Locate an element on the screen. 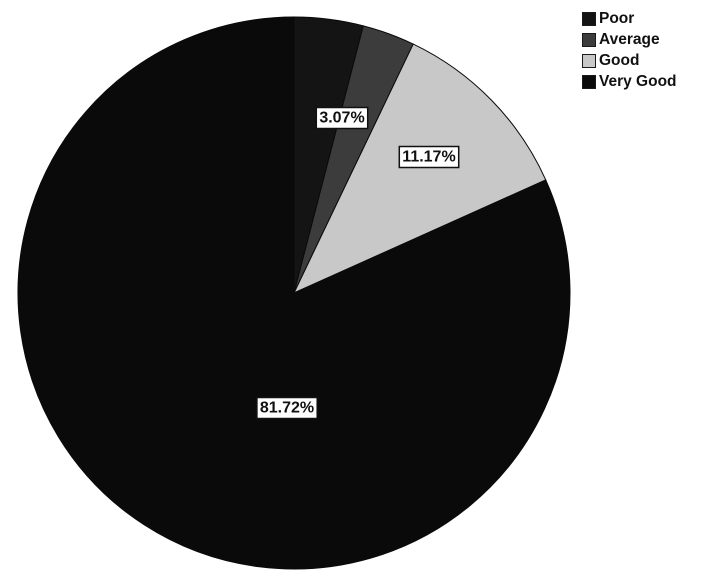 The image size is (710, 580). legend-item-average: Average is located at coordinates (629, 39).